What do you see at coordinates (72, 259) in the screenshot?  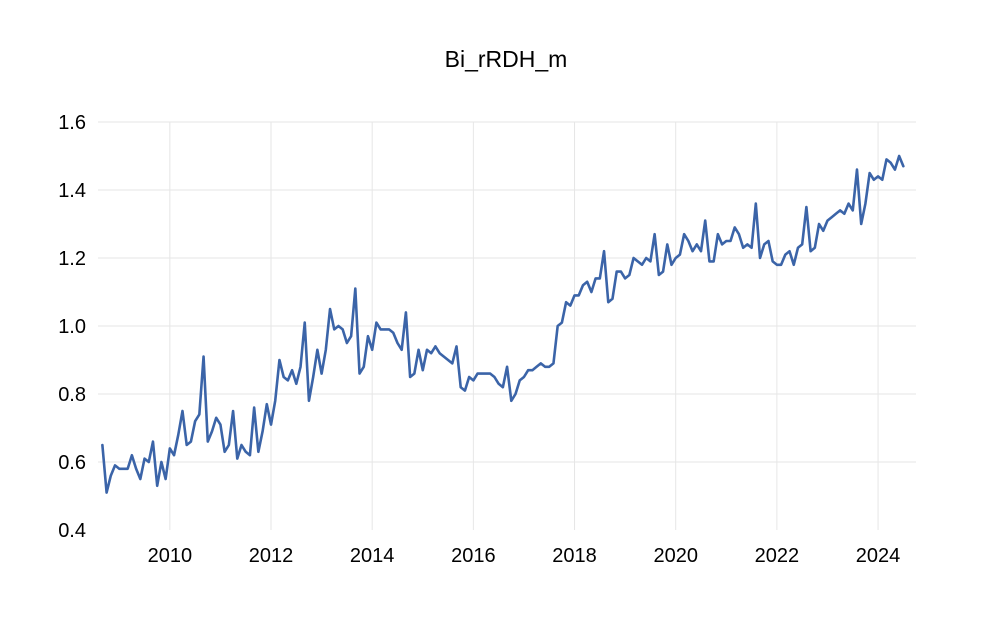 I see `y-tick-label: 1.2` at bounding box center [72, 259].